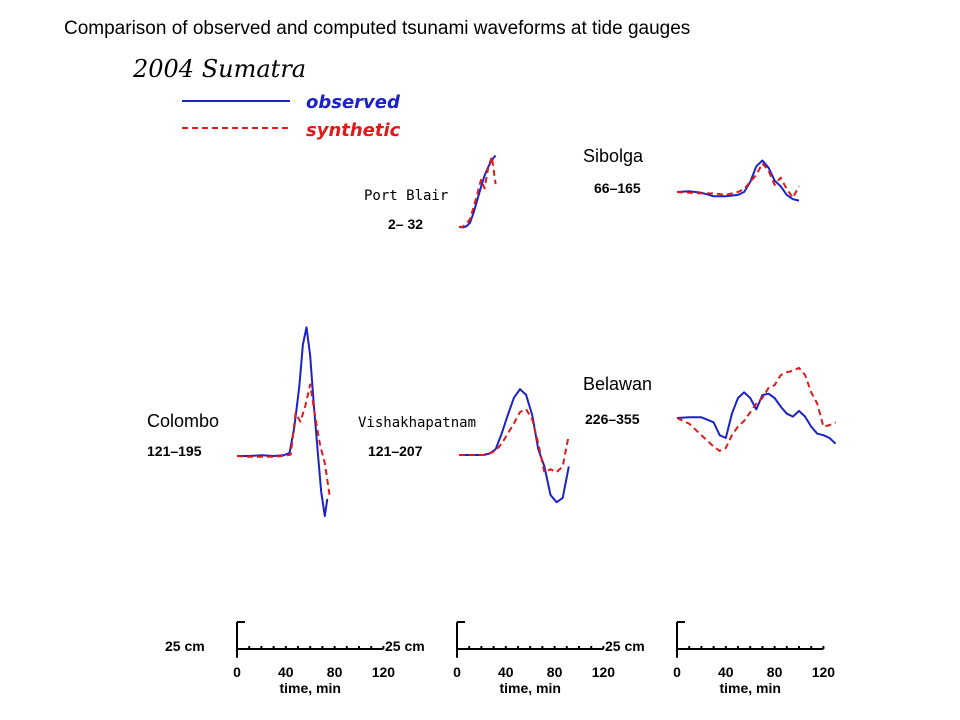 Image resolution: width=960 pixels, height=720 pixels. What do you see at coordinates (514, 441) in the screenshot?
I see `synthetic-trace-vishakhapatnam` at bounding box center [514, 441].